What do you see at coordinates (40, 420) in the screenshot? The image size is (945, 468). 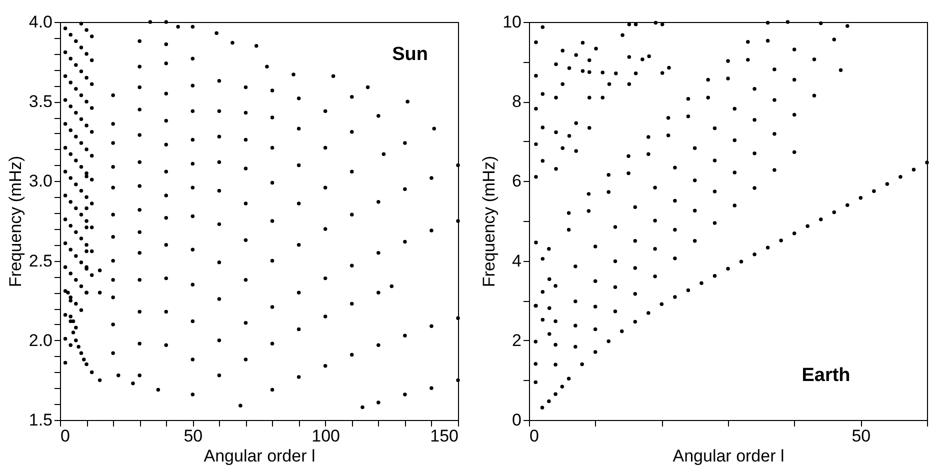 I see `y-tick-label: 1.5` at bounding box center [40, 420].